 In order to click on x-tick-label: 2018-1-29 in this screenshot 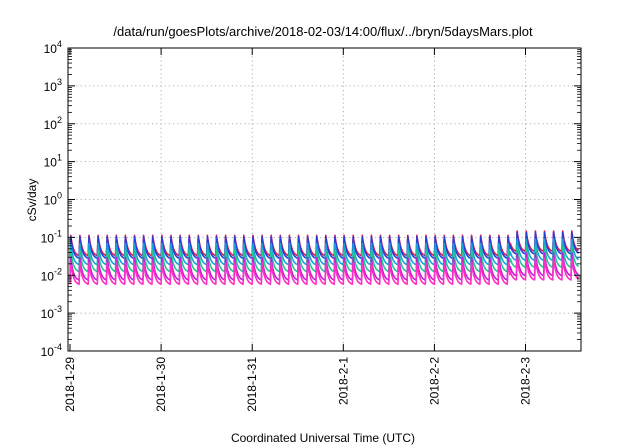, I will do `click(70, 384)`.